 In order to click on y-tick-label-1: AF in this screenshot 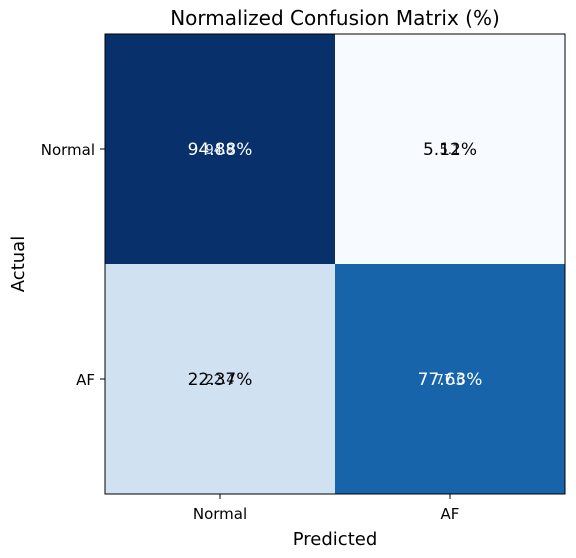, I will do `click(85, 380)`.